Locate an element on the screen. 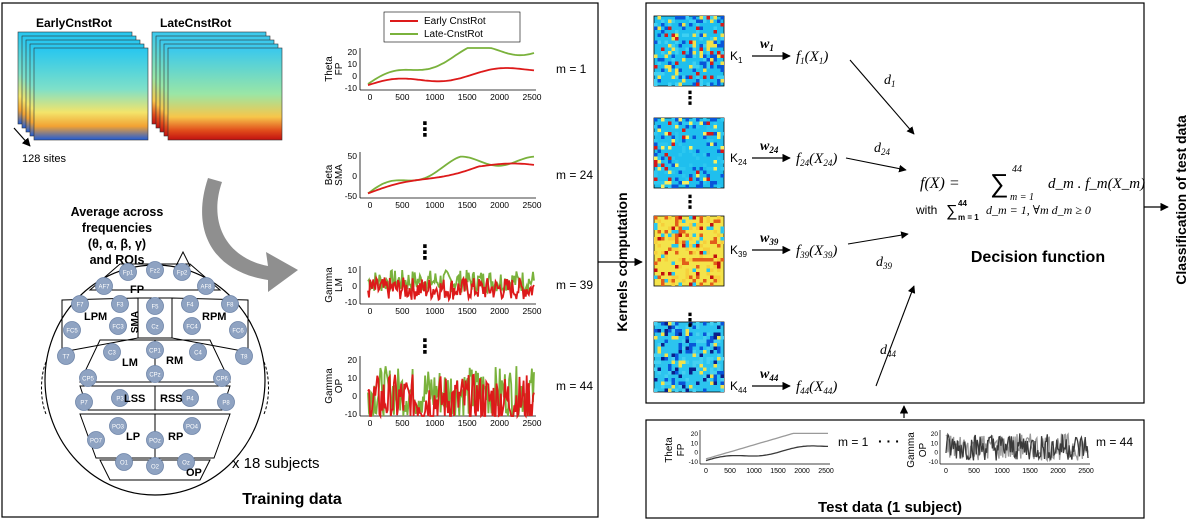  test-panel is located at coordinates (895, 469).